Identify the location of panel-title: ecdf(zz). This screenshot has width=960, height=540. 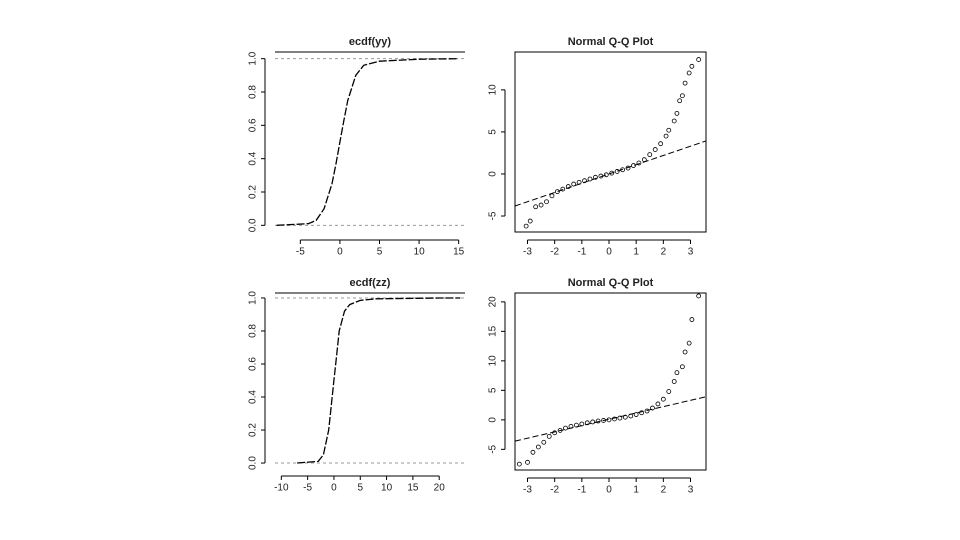
(370, 283).